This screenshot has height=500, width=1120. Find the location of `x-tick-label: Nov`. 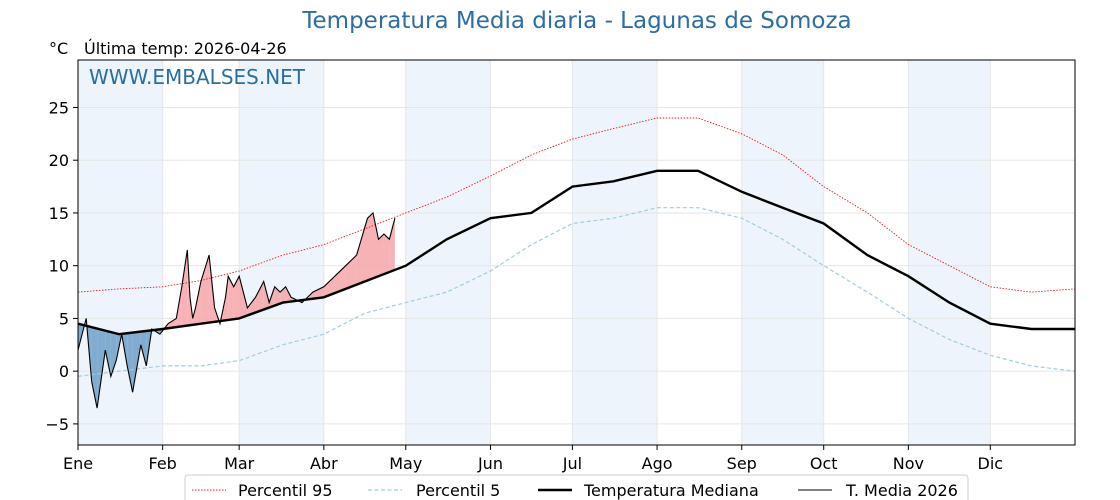

x-tick-label: Nov is located at coordinates (908, 463).